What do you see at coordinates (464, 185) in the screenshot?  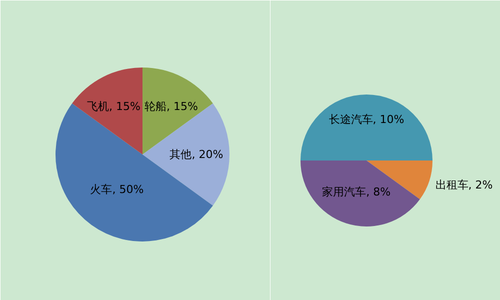 I see `slice-label: 出租车, 2%` at bounding box center [464, 185].